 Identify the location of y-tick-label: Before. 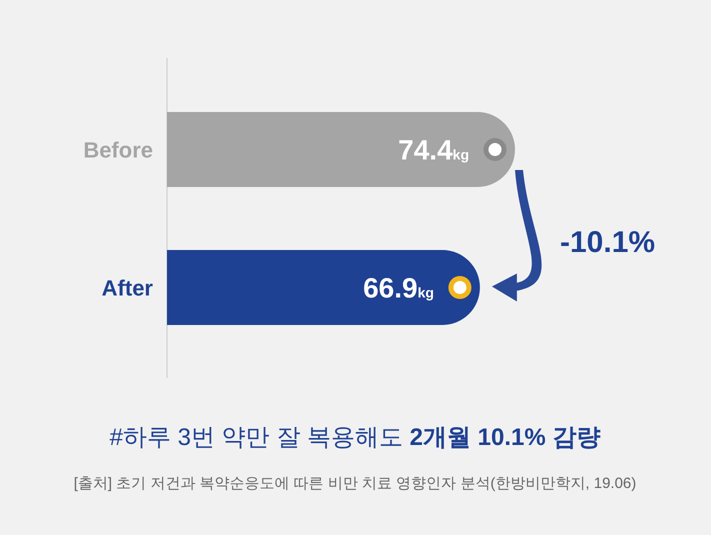
(118, 150).